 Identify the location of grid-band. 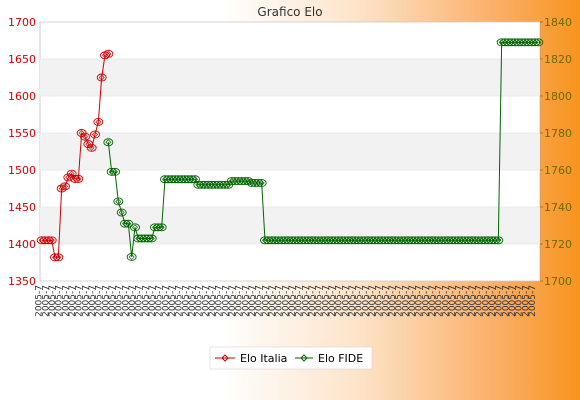
(290, 151).